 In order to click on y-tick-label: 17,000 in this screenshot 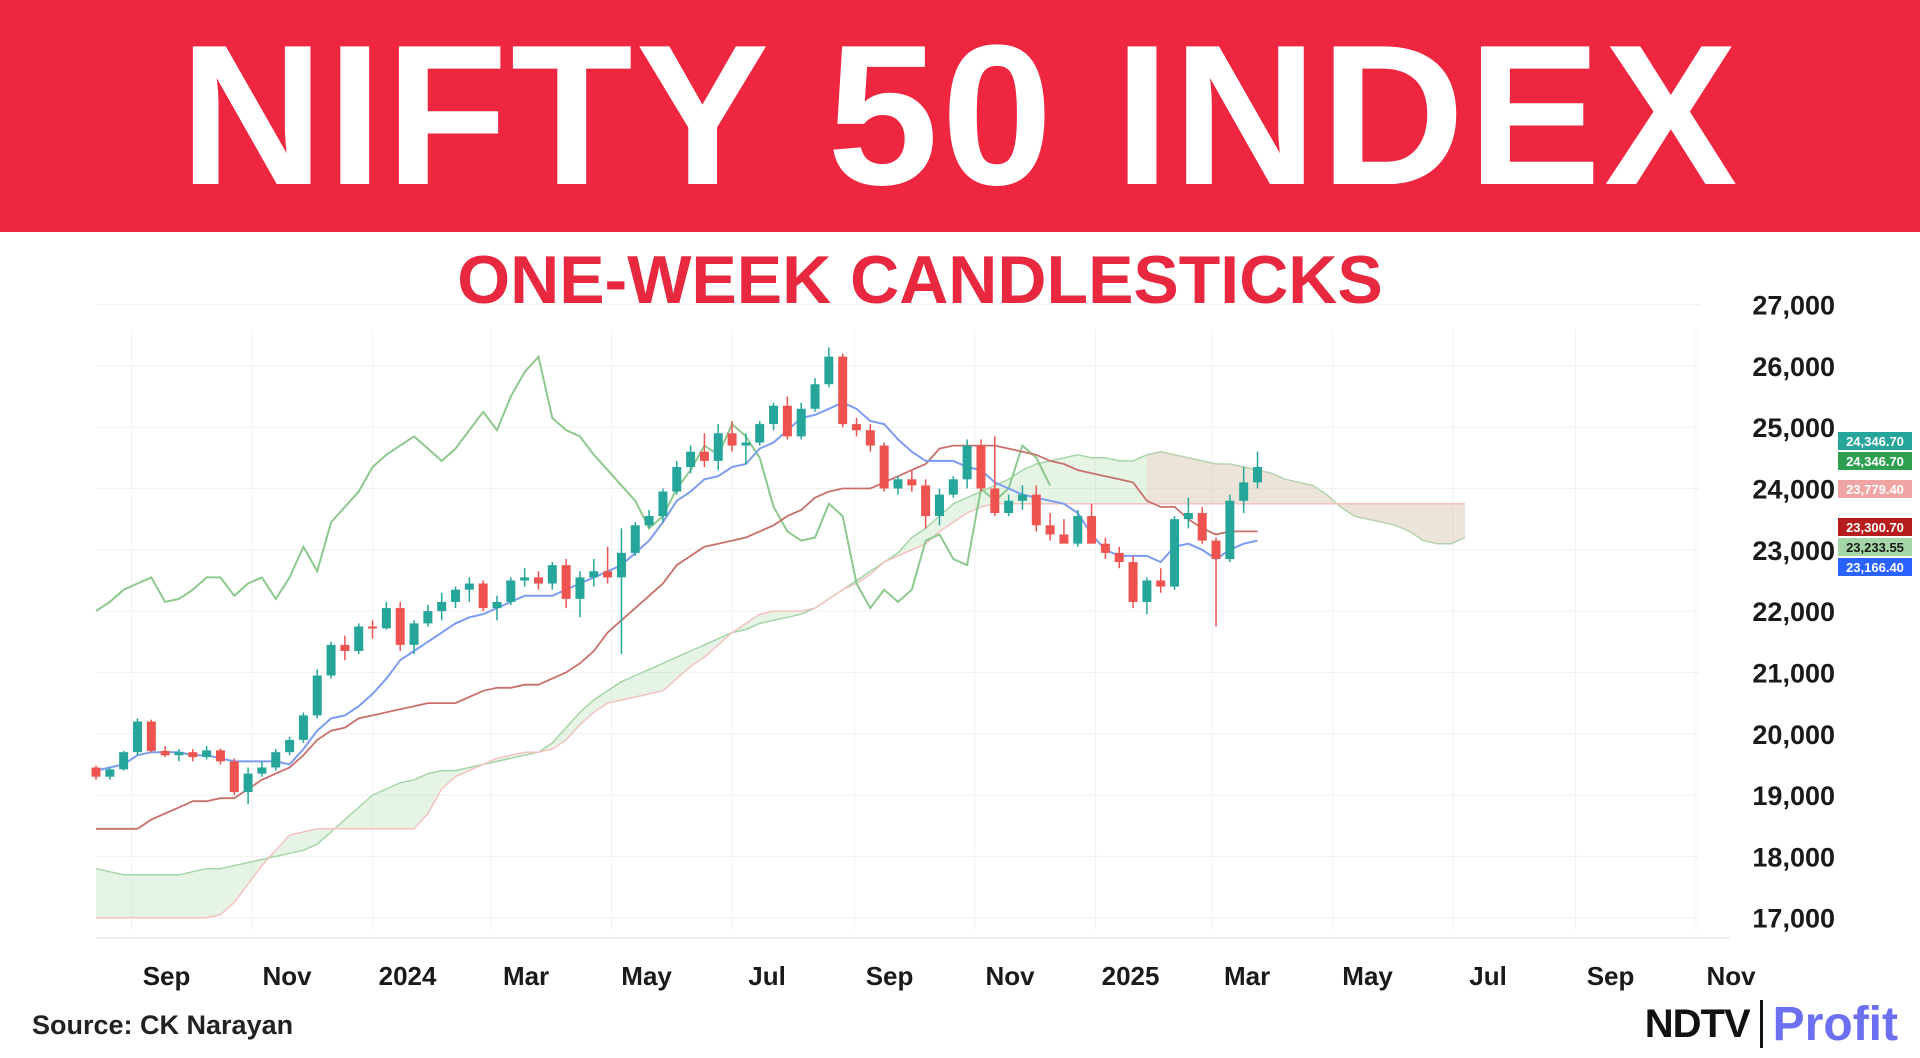, I will do `click(1793, 919)`.